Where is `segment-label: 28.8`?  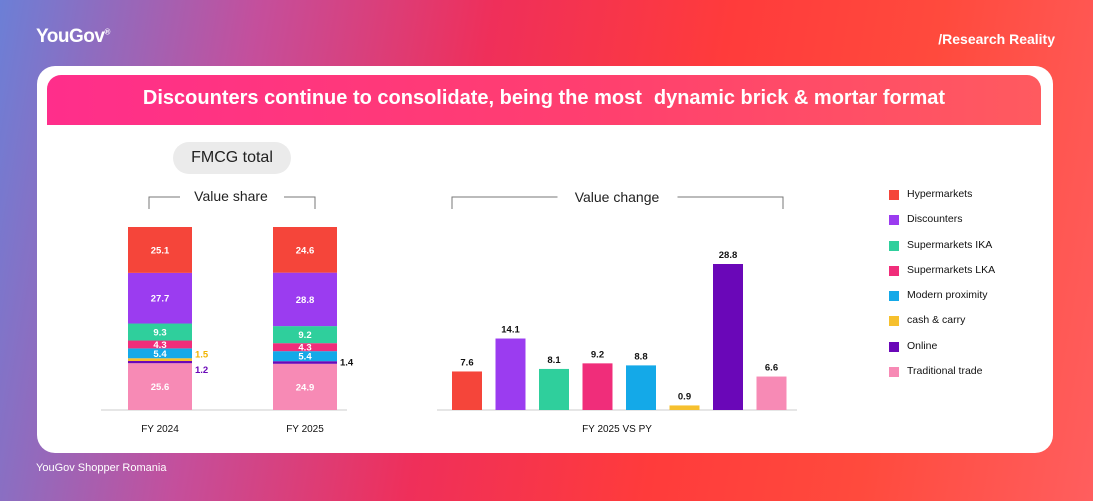 segment-label: 28.8 is located at coordinates (305, 300).